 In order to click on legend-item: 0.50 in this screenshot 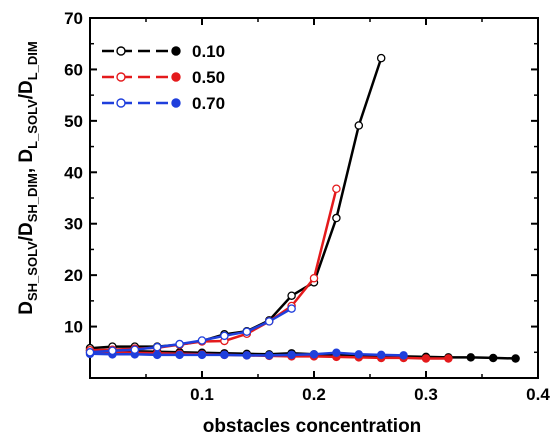, I will do `click(163, 77)`.